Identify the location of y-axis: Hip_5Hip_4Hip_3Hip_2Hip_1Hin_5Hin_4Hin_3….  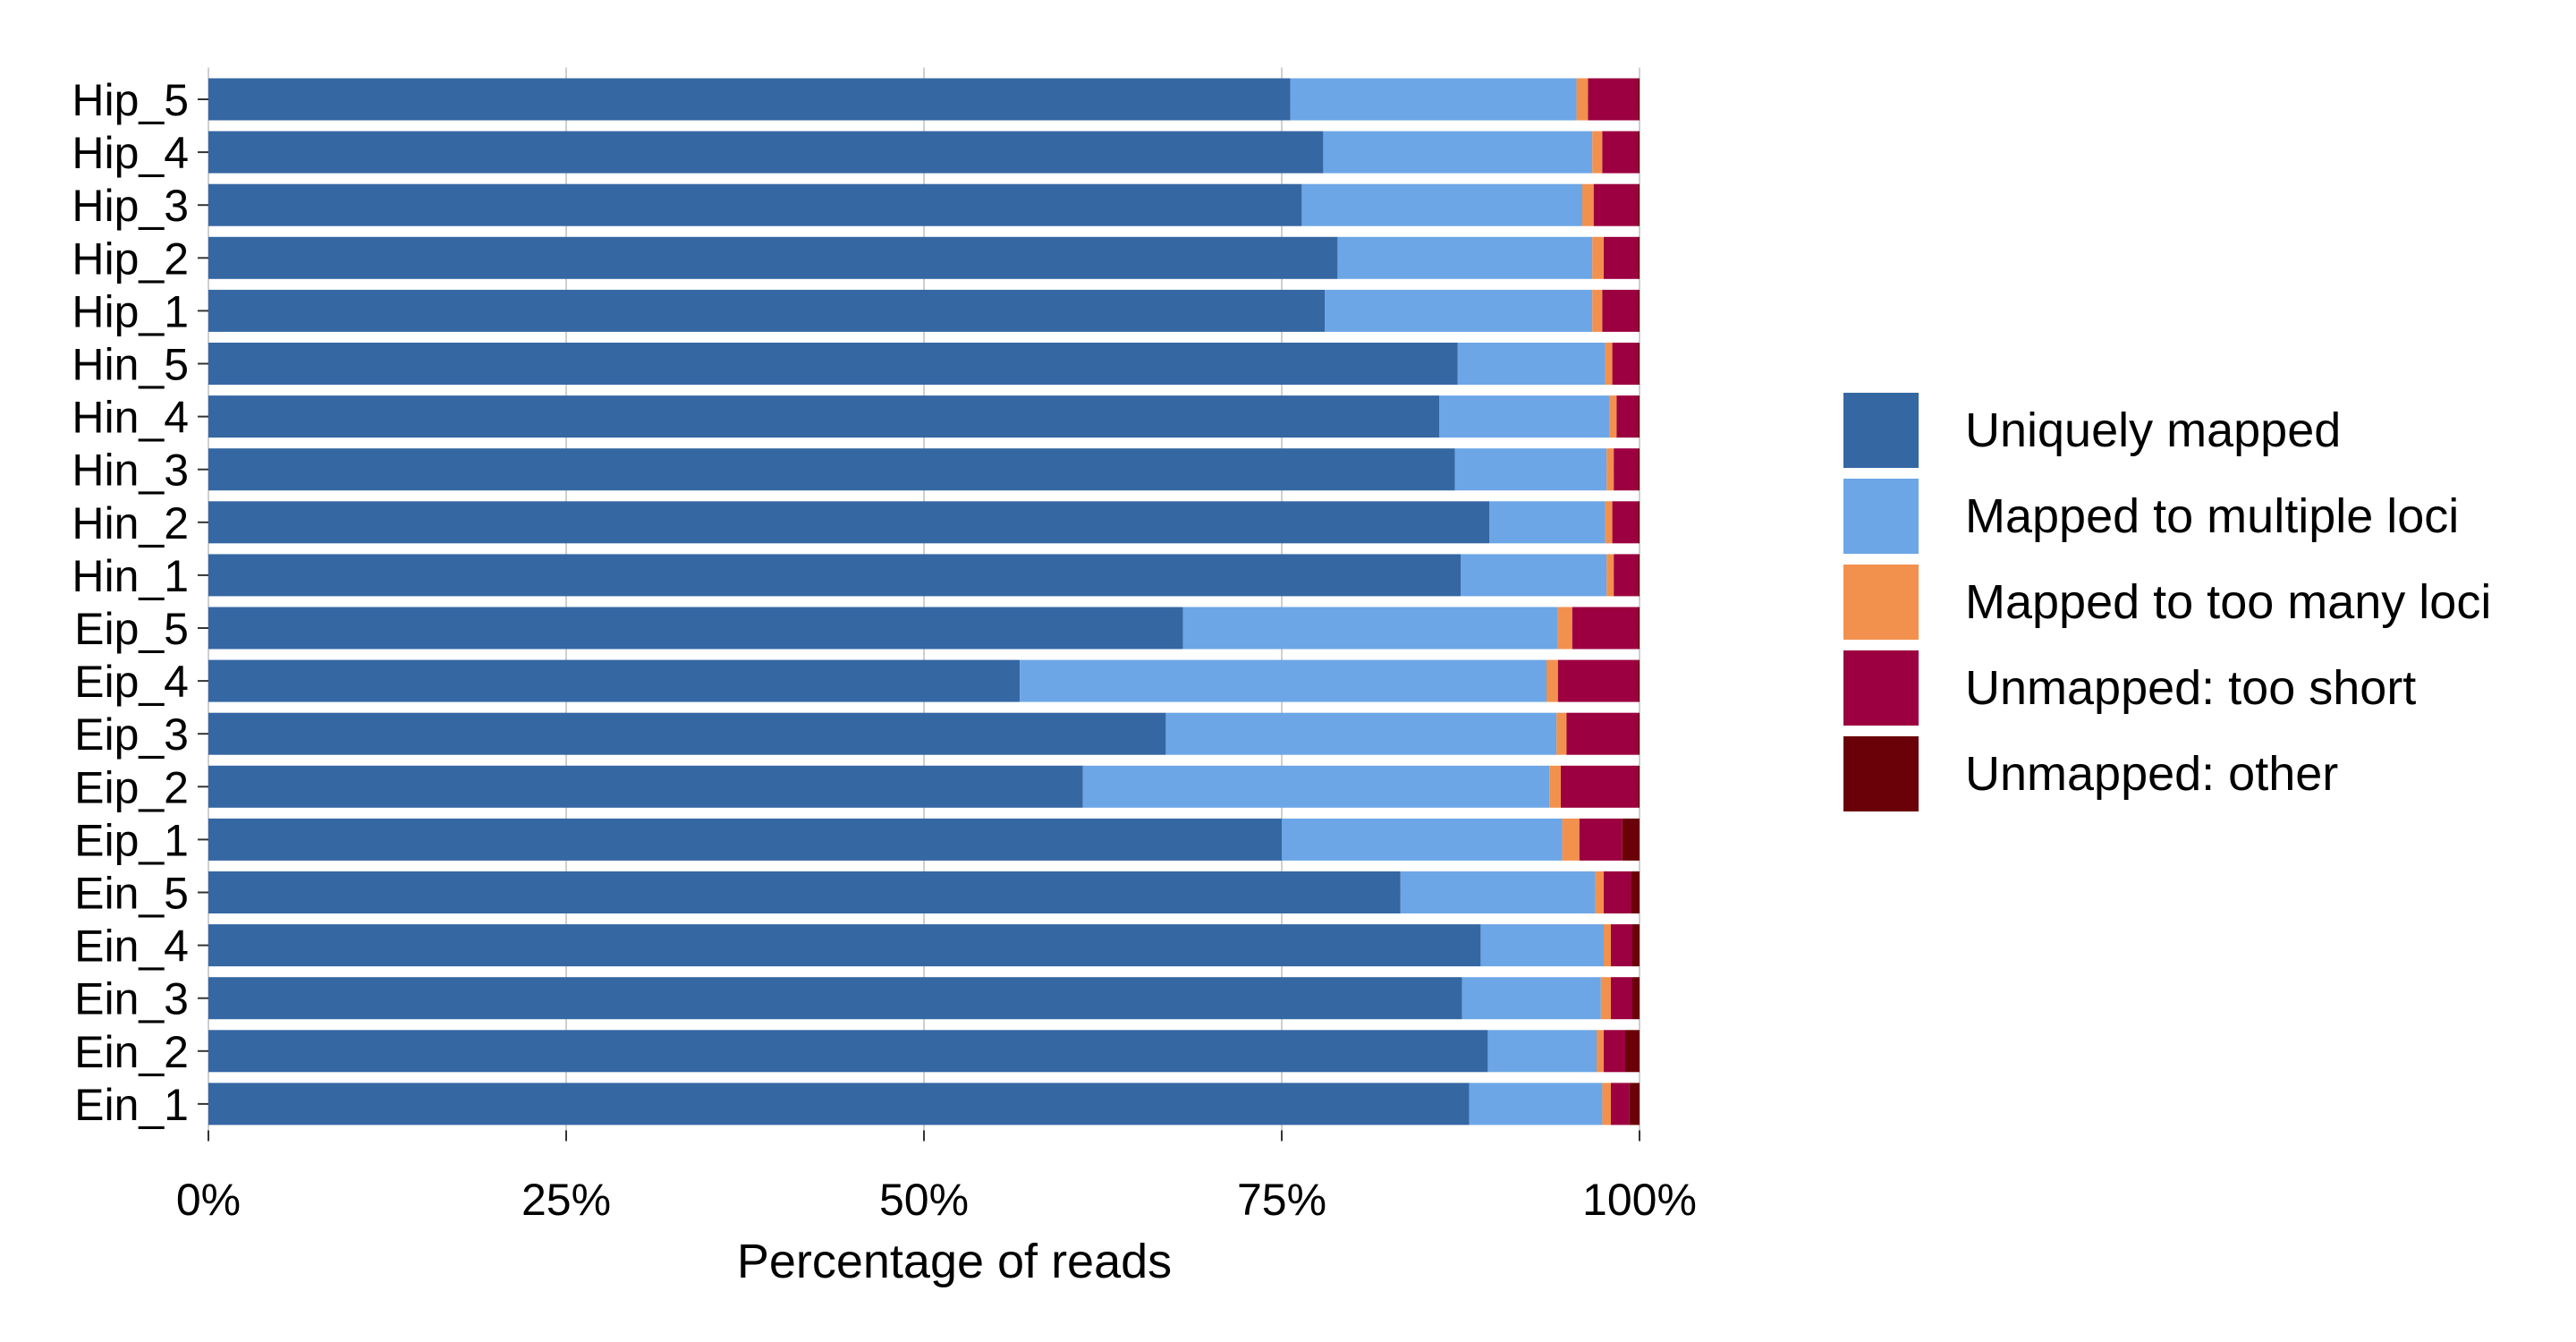
(140, 603).